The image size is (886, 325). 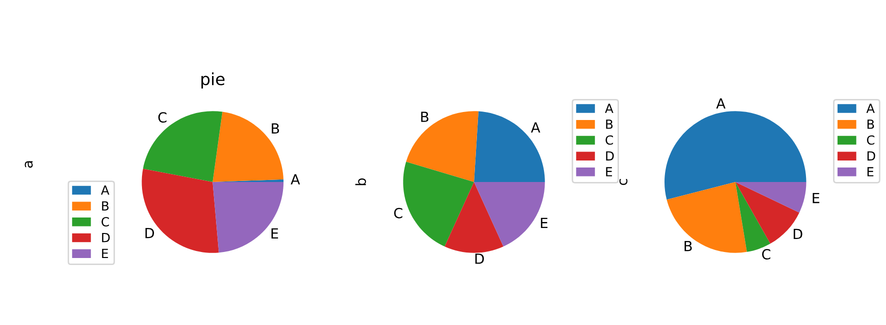 I want to click on text: b, so click(x=360, y=182).